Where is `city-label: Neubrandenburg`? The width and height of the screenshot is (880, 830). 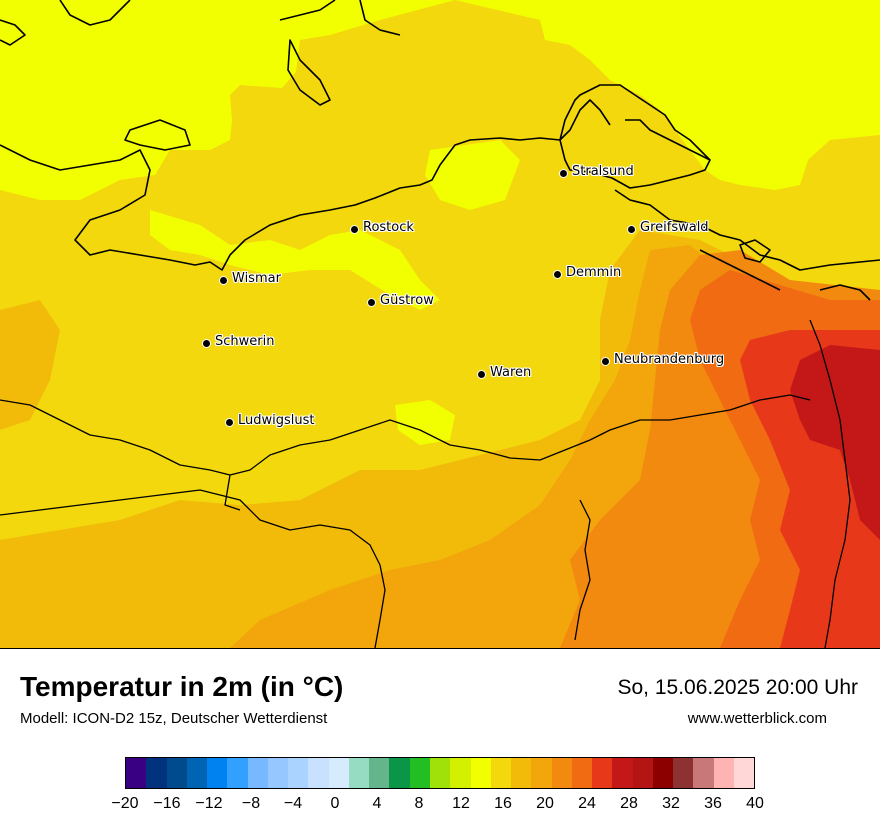 city-label: Neubrandenburg is located at coordinates (669, 359).